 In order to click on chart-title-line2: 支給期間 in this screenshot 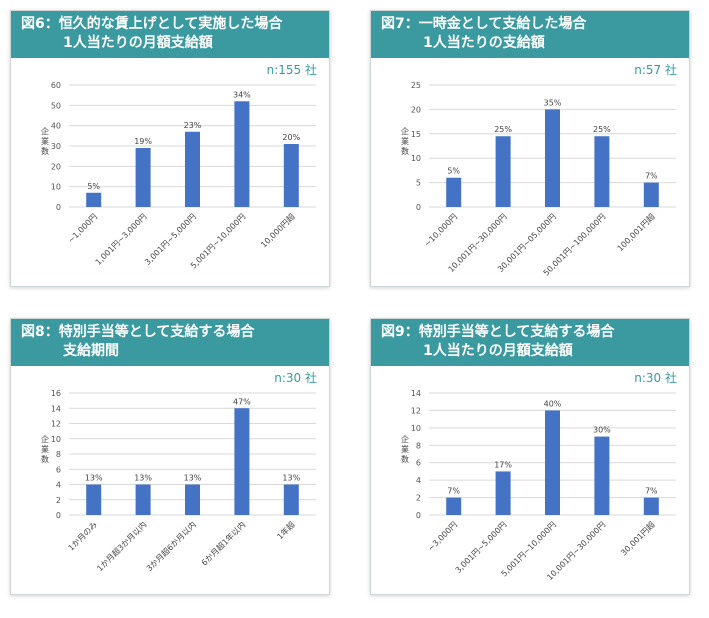, I will do `click(91, 351)`.